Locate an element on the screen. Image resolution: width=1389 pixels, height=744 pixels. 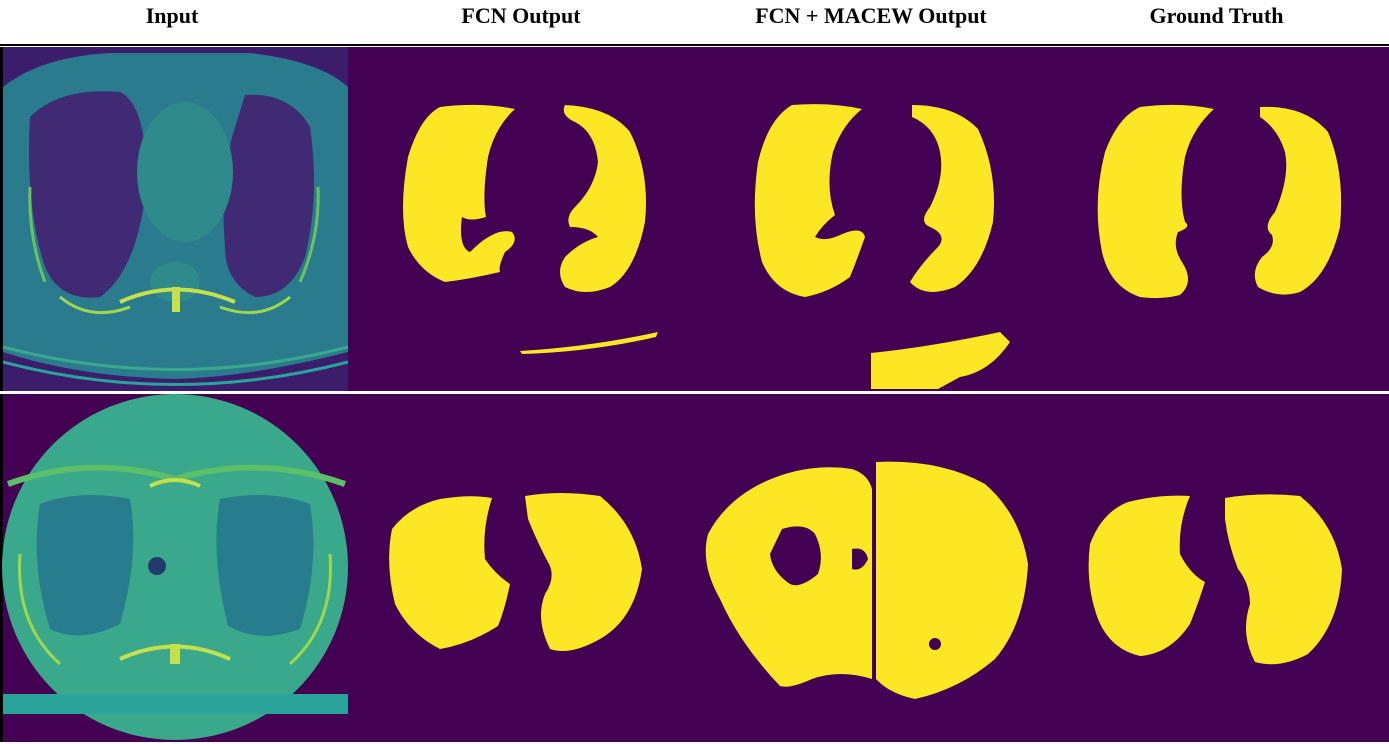
row-1-macew-mask is located at coordinates (882, 246).